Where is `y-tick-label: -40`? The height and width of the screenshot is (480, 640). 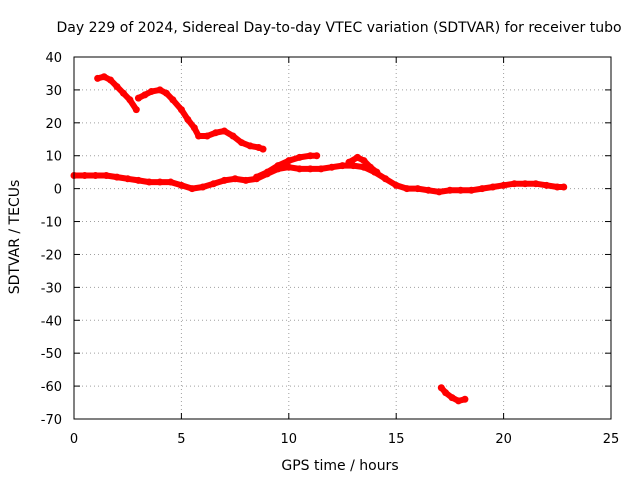
y-tick-label: -40 is located at coordinates (51, 321).